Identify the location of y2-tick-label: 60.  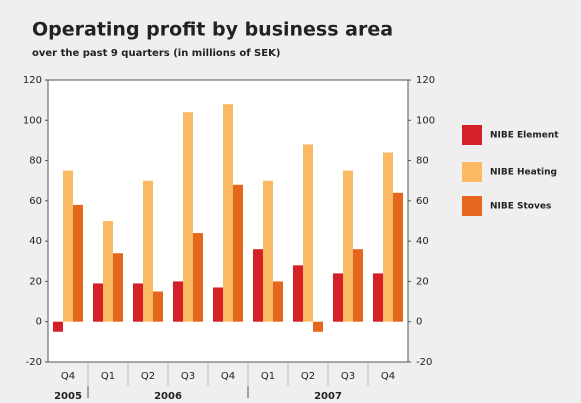
(422, 201).